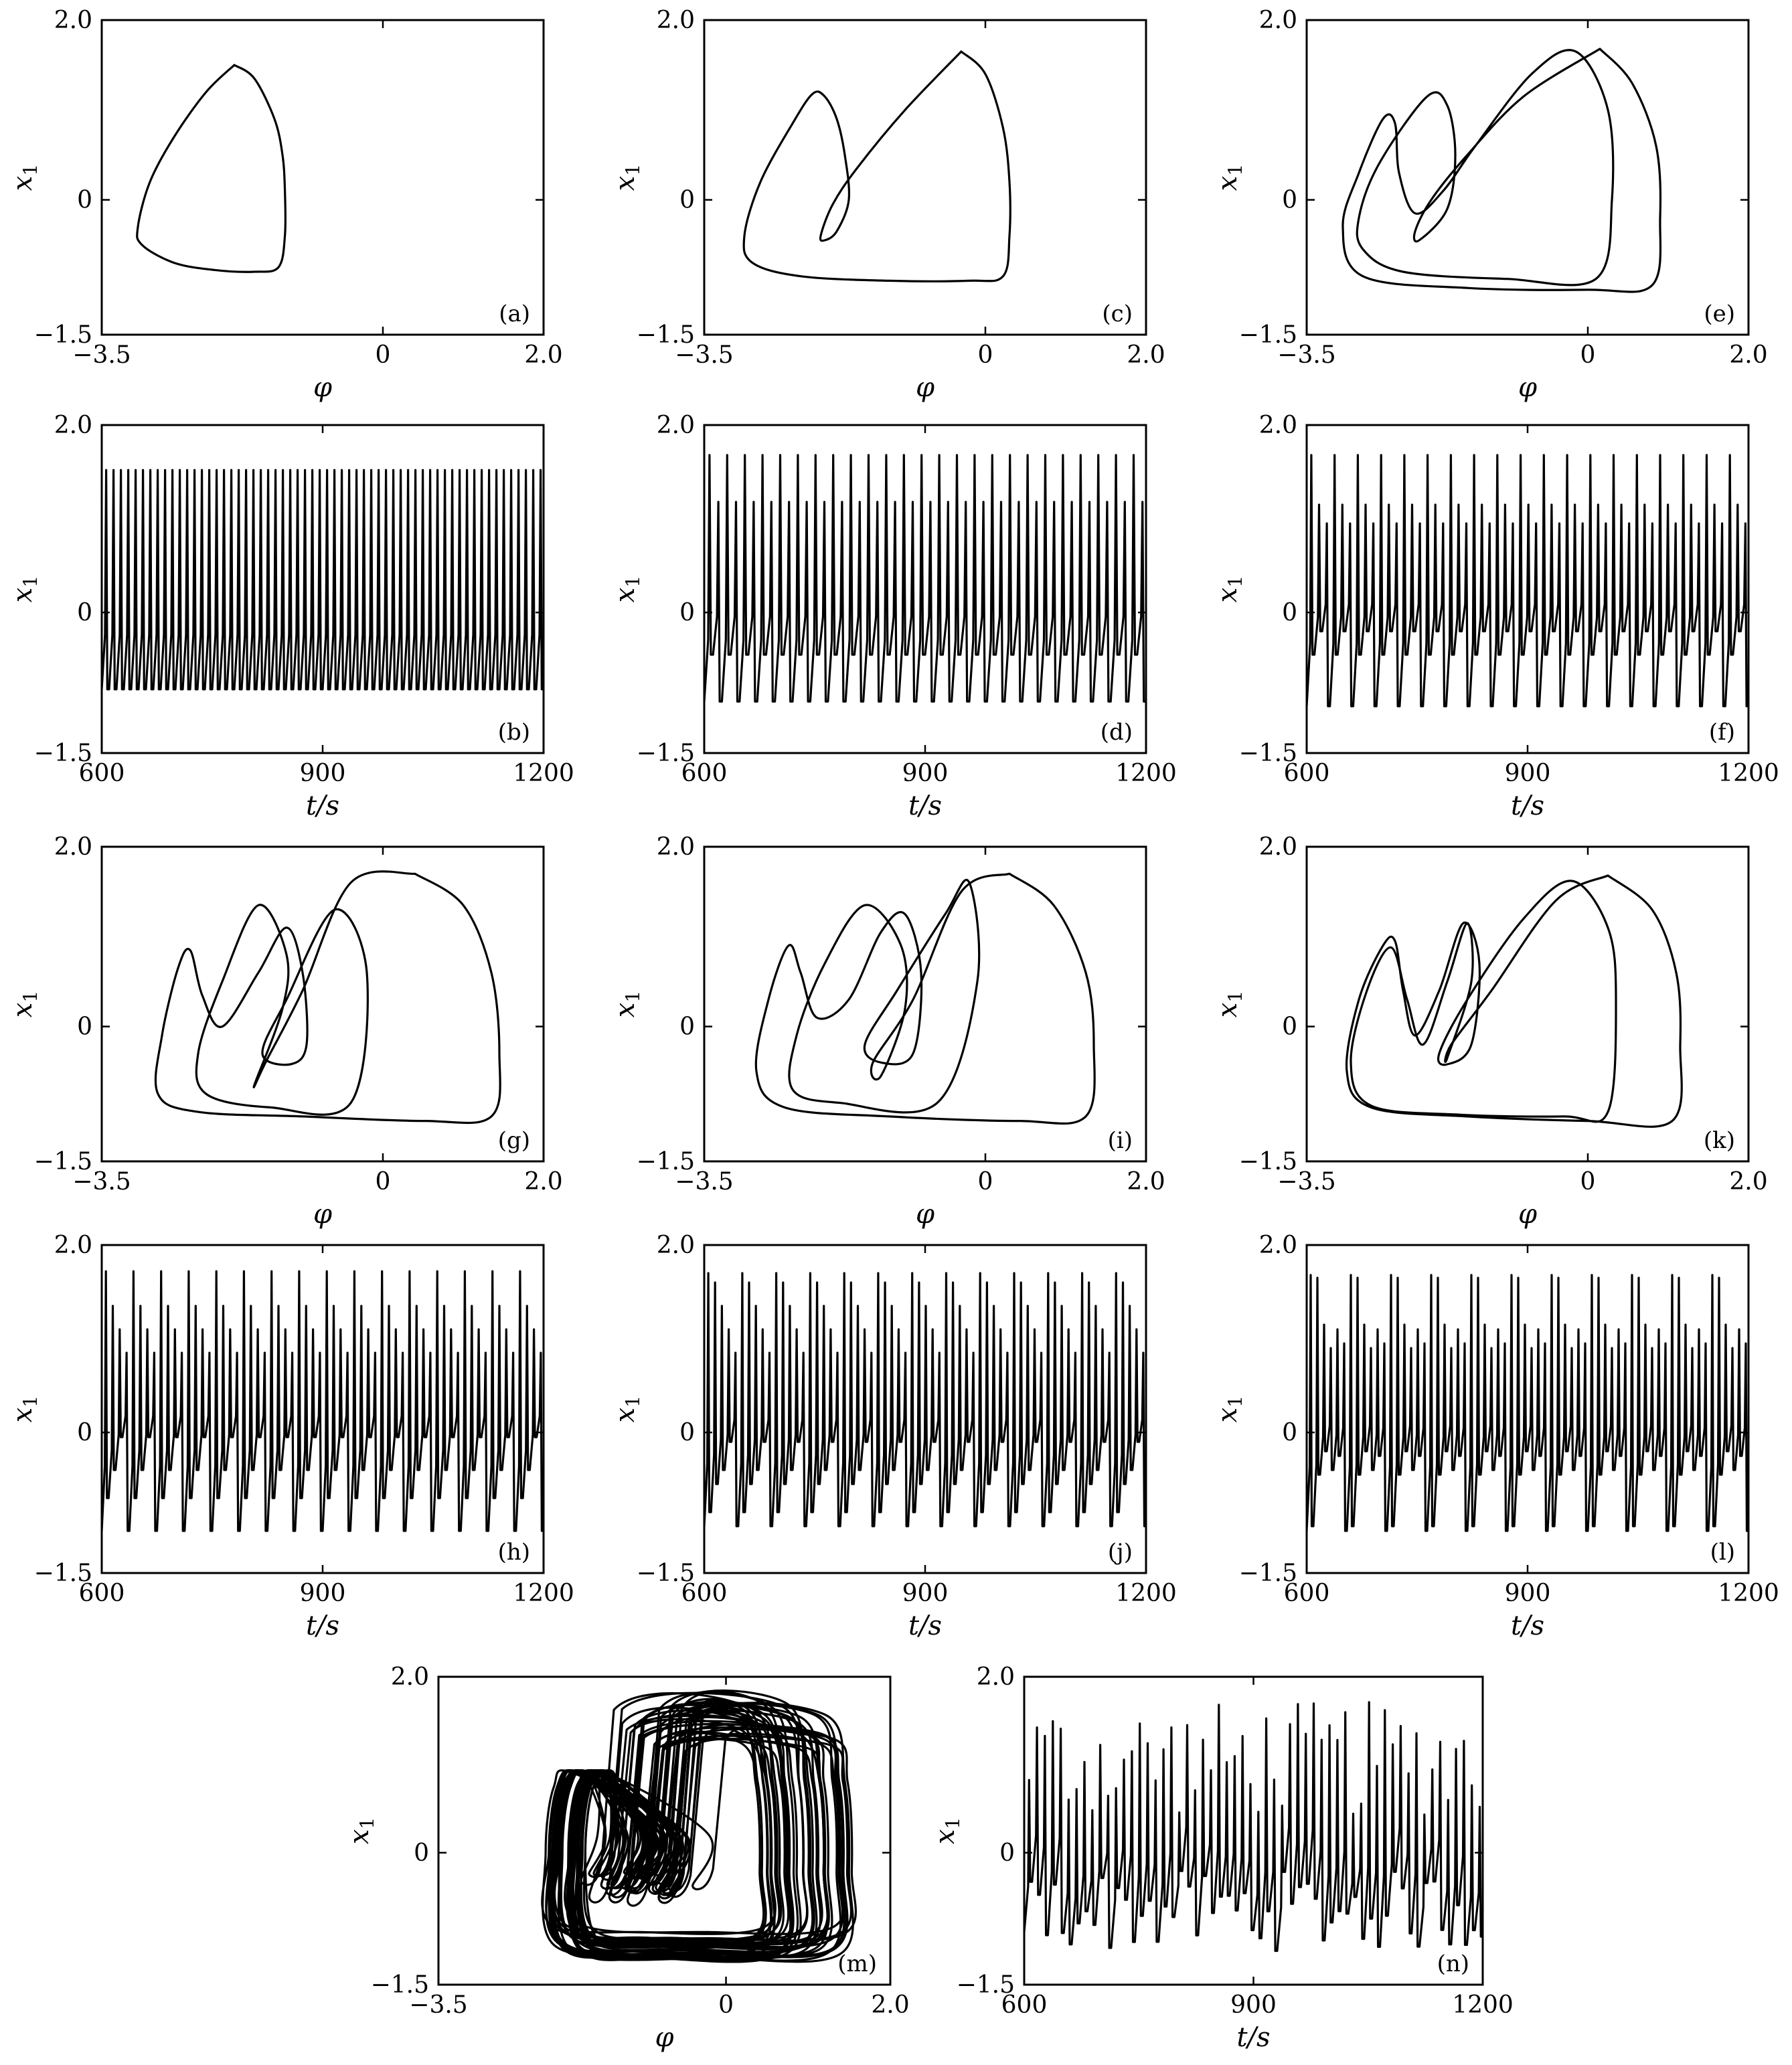 This screenshot has height=2065, width=1792. Describe the element at coordinates (1722, 1552) in the screenshot. I see `panel-label: (l)` at that location.